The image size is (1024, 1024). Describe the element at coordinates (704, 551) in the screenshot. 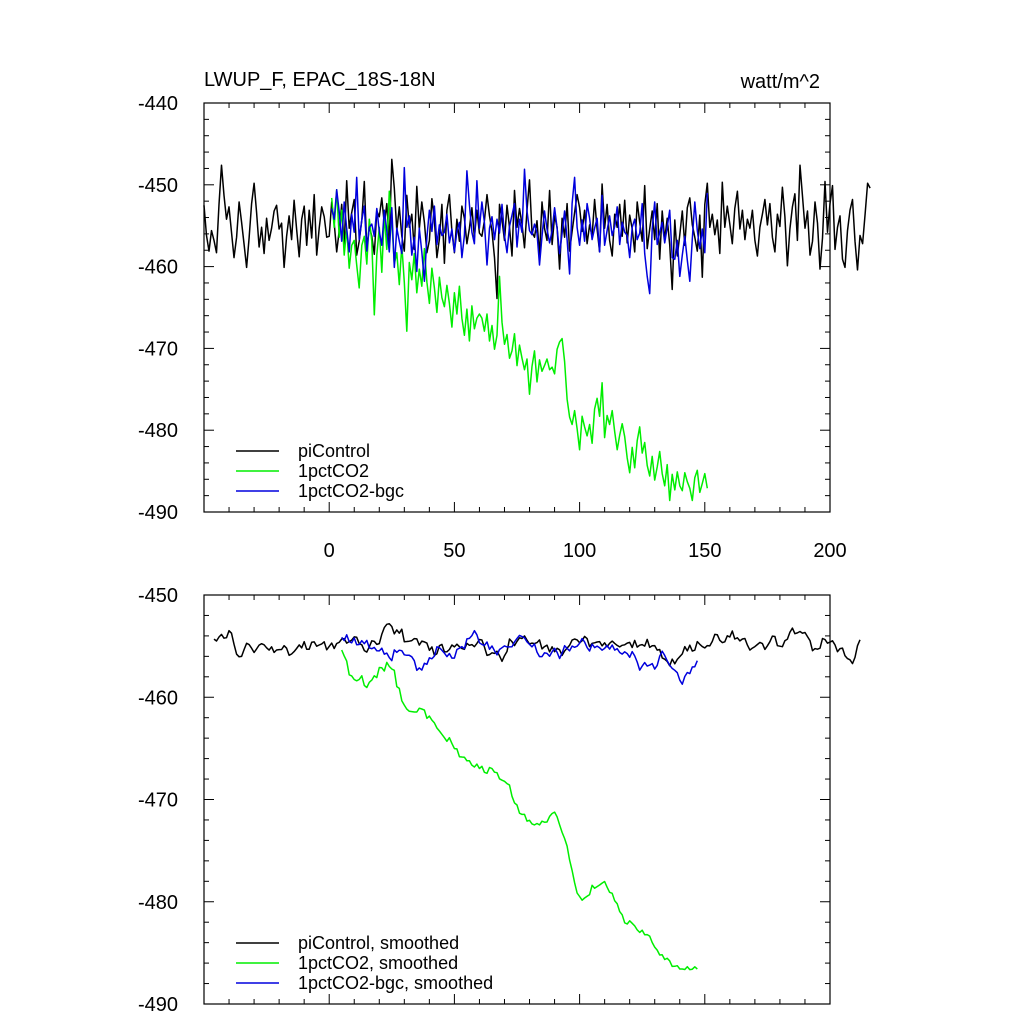

I see `top-xtick-label: 150` at that location.